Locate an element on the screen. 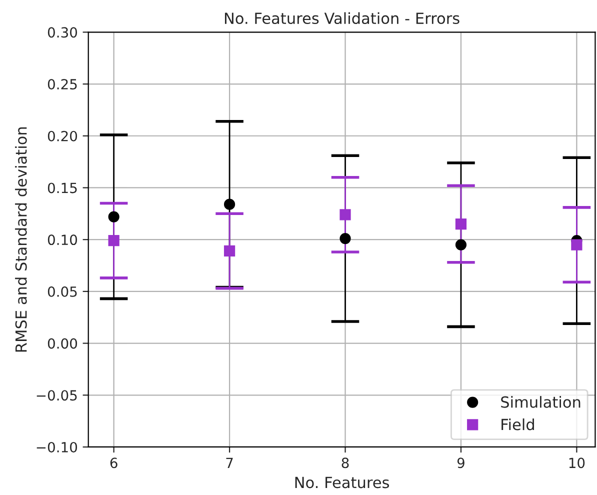 The width and height of the screenshot is (597, 495). y-tick-label: 0.00 is located at coordinates (63, 343).